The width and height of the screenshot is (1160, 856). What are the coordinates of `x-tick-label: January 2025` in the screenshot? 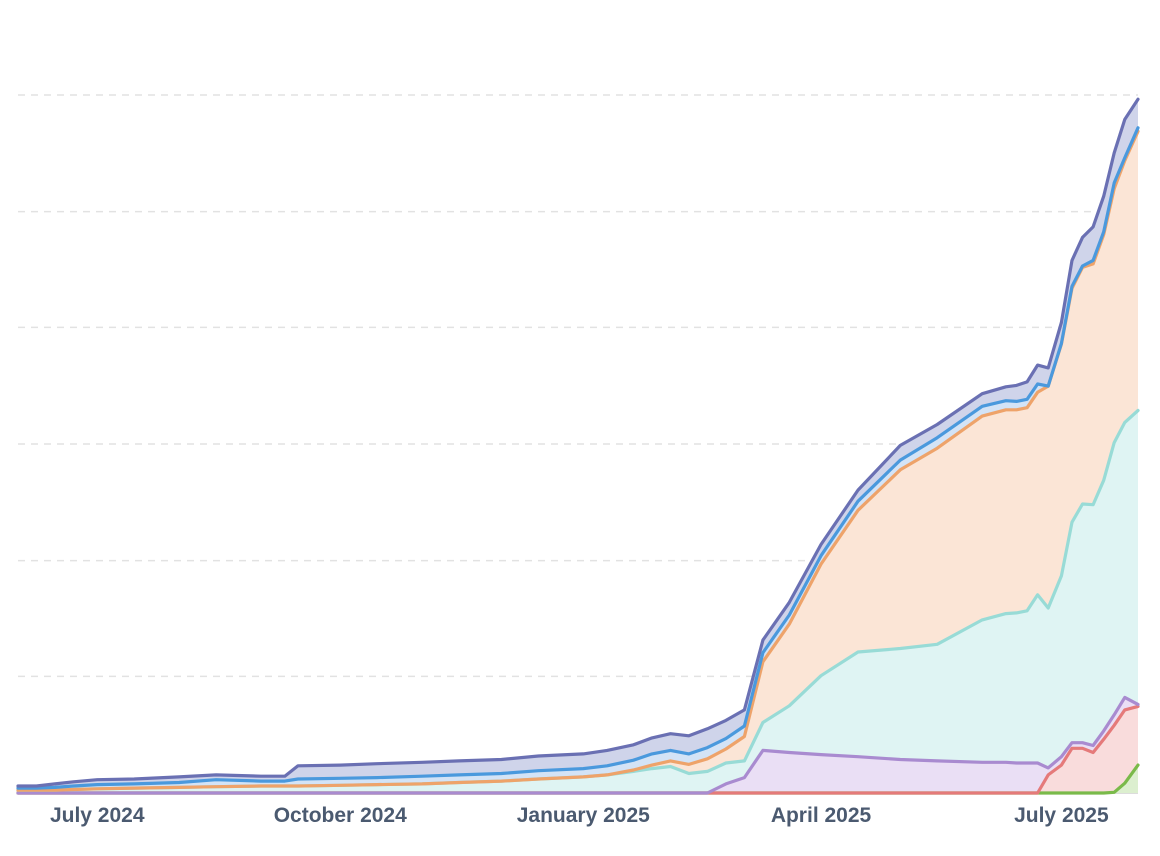 It's located at (583, 815).